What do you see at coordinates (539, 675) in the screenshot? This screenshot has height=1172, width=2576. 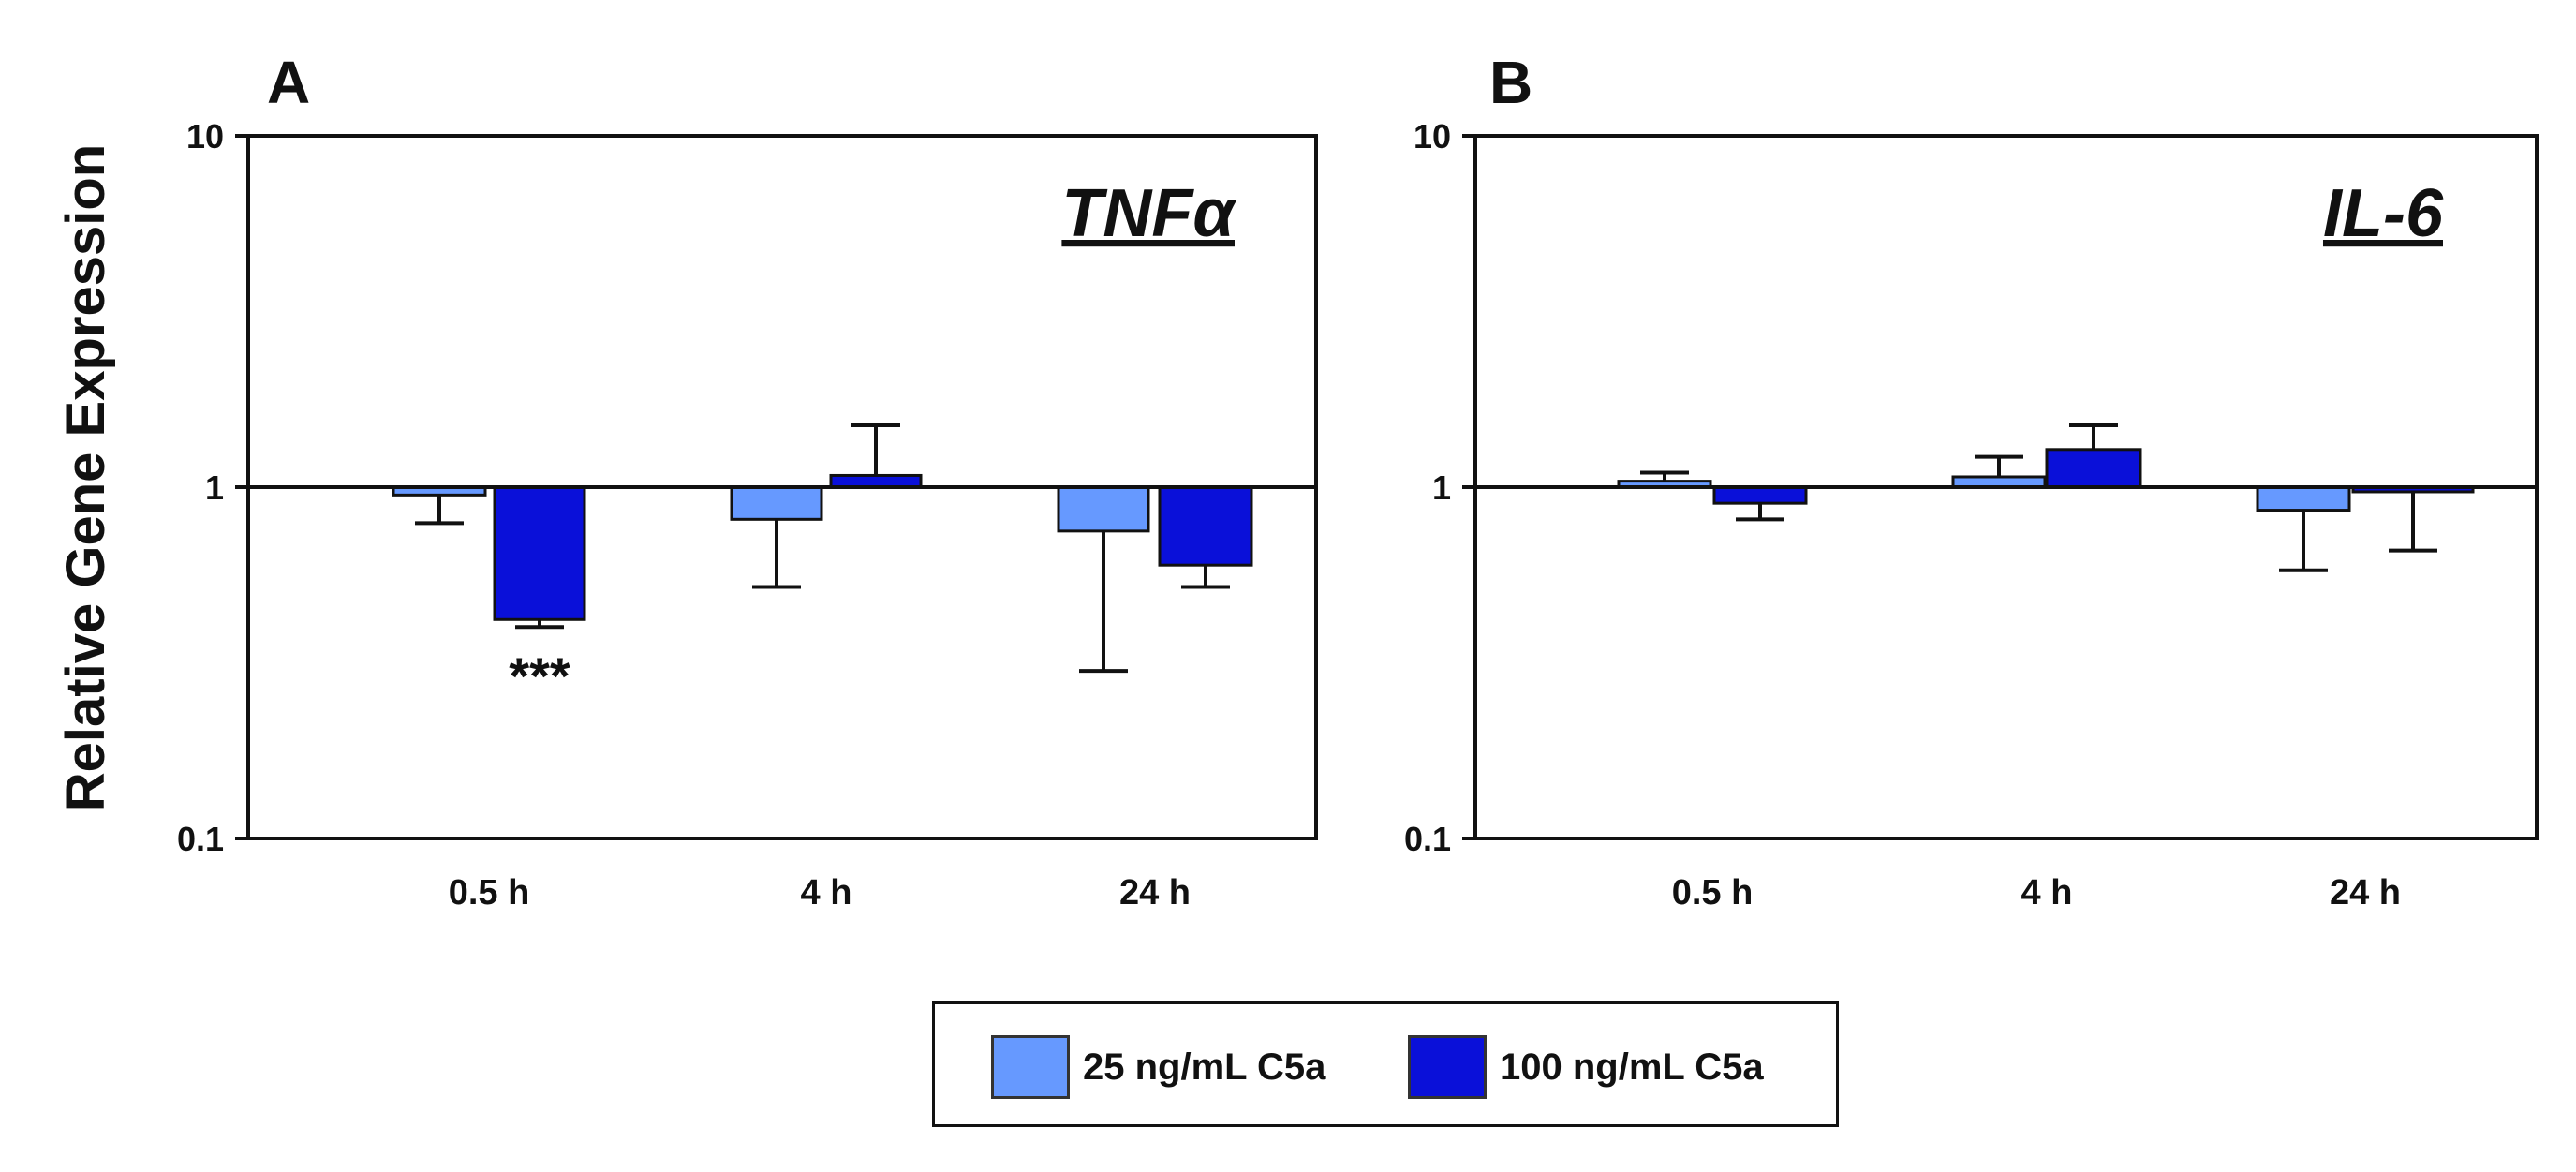 I see `significance-marker: ***` at bounding box center [539, 675].